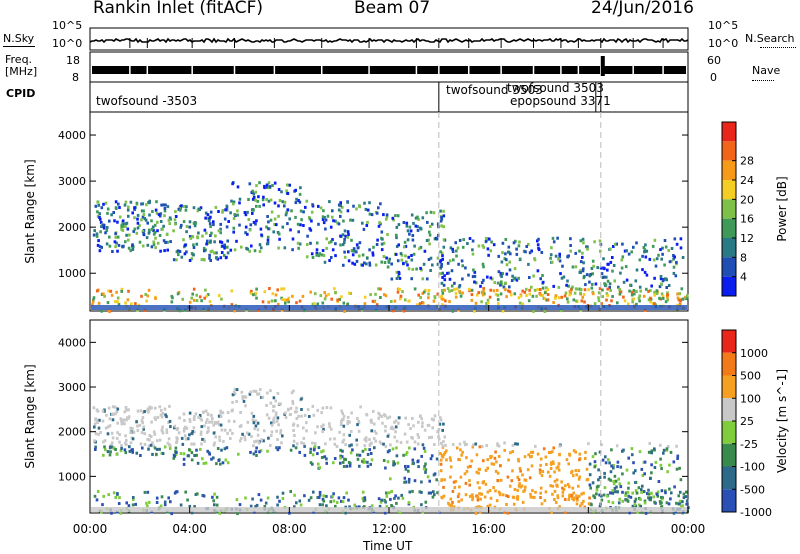 The height and width of the screenshot is (554, 800). What do you see at coordinates (72, 227) in the screenshot?
I see `ytick-label: 2000` at bounding box center [72, 227].